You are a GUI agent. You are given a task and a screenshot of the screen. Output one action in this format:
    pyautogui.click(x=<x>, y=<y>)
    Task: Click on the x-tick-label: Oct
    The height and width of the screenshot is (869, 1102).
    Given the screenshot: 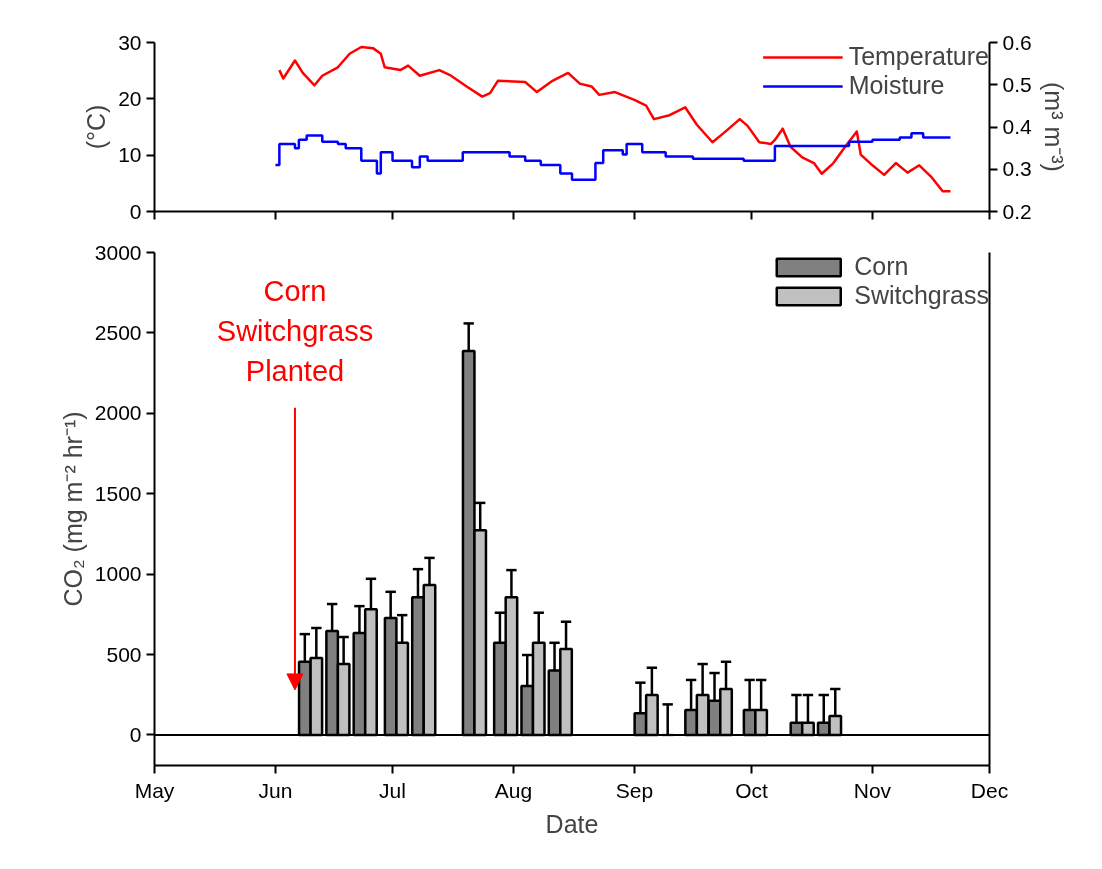 What is the action you would take?
    pyautogui.click(x=751, y=790)
    